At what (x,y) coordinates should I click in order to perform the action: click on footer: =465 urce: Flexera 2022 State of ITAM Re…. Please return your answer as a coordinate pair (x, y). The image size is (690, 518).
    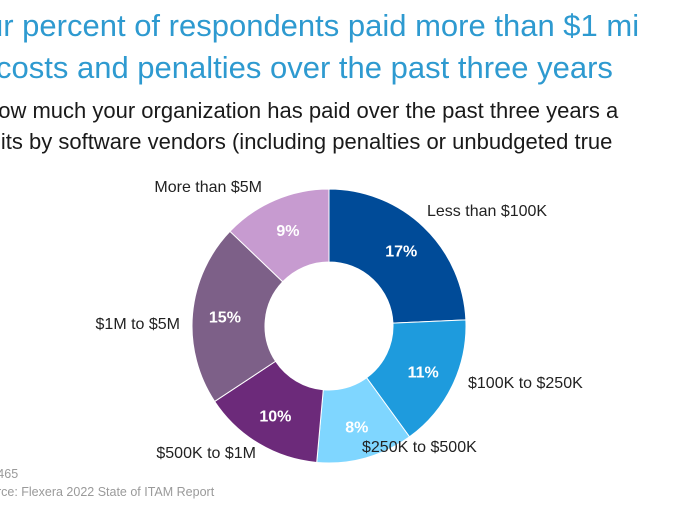
    Looking at the image, I should click on (107, 483).